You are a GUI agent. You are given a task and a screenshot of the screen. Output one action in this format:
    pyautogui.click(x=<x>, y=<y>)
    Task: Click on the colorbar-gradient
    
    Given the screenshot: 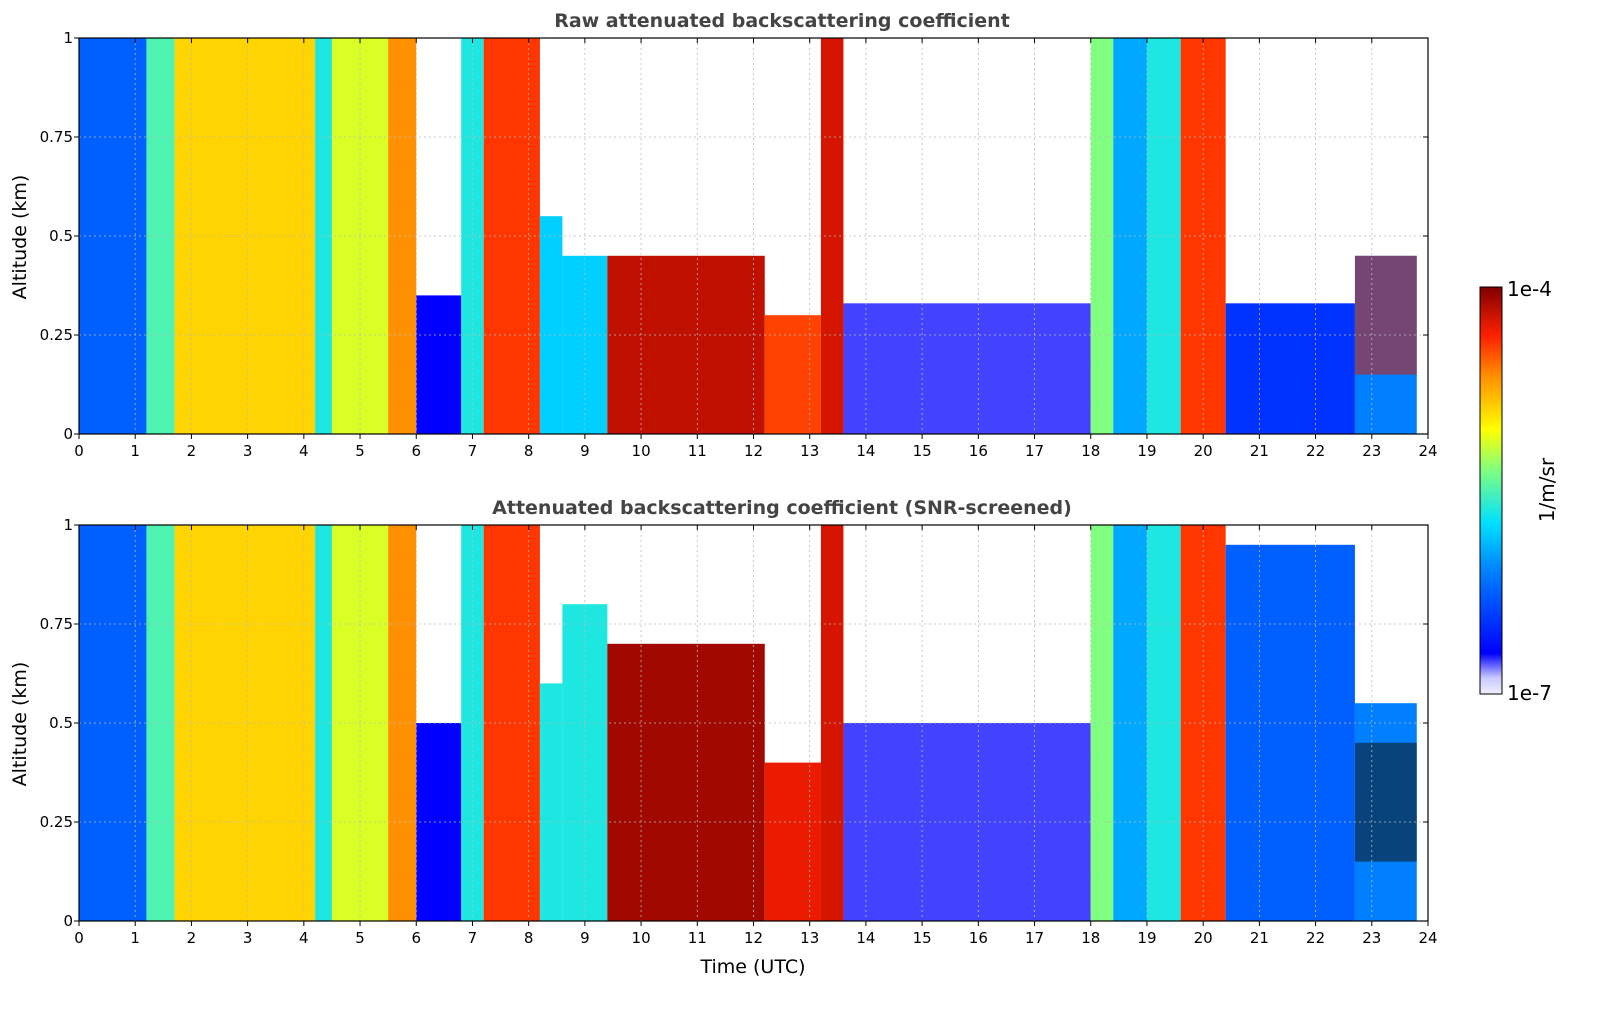 What is the action you would take?
    pyautogui.click(x=1491, y=490)
    